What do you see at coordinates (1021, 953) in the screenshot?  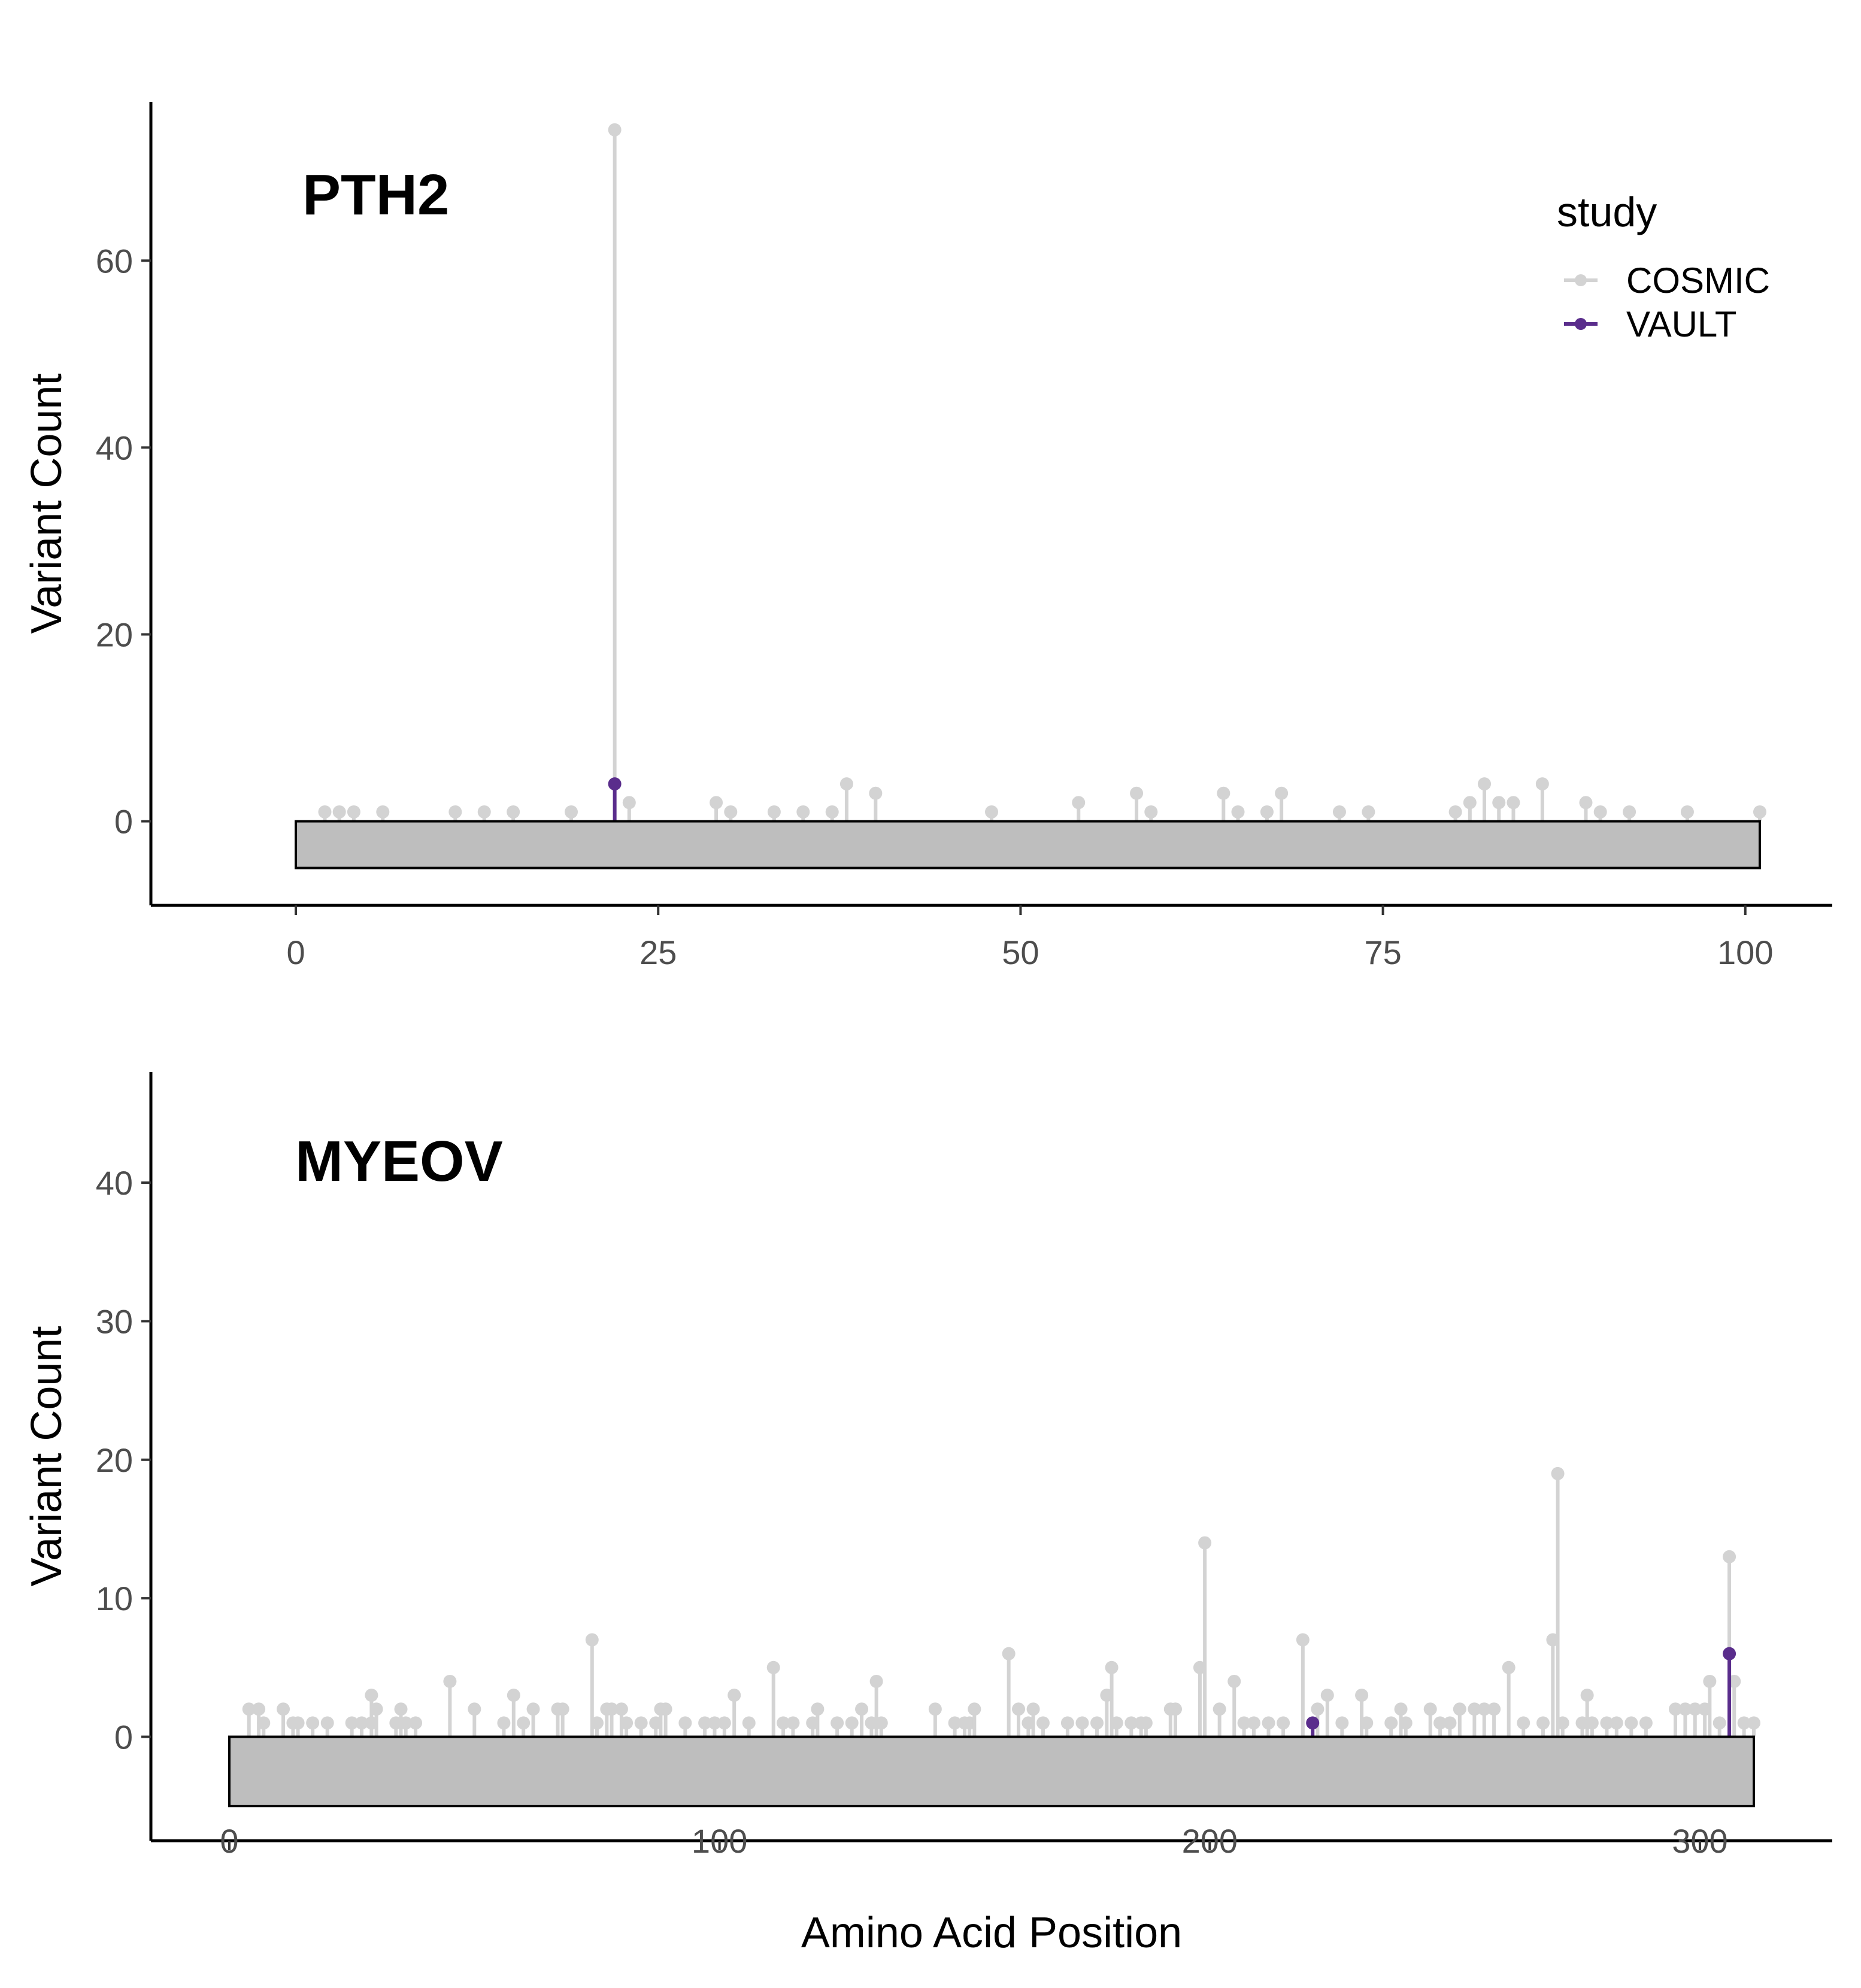 I see `x-tick-label: 50` at bounding box center [1021, 953].